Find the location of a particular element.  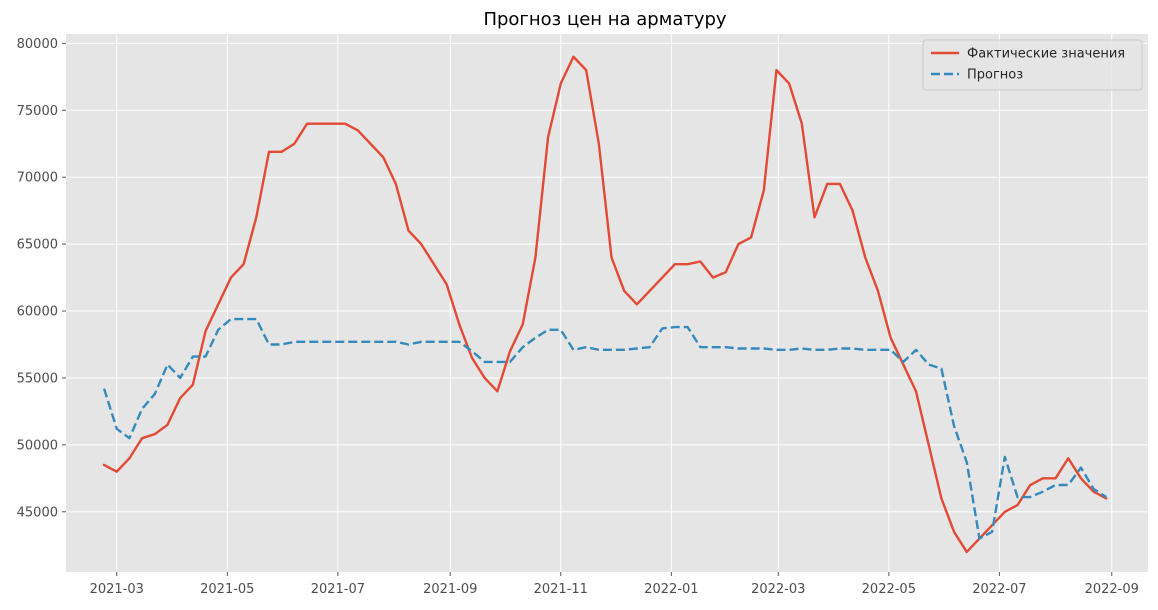

y-tick-label: 60000 is located at coordinates (37, 312).